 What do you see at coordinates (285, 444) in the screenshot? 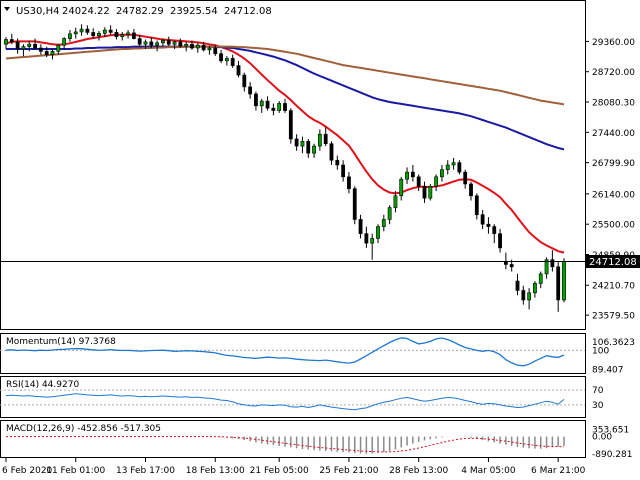
I see `macd-signal-line` at bounding box center [285, 444].